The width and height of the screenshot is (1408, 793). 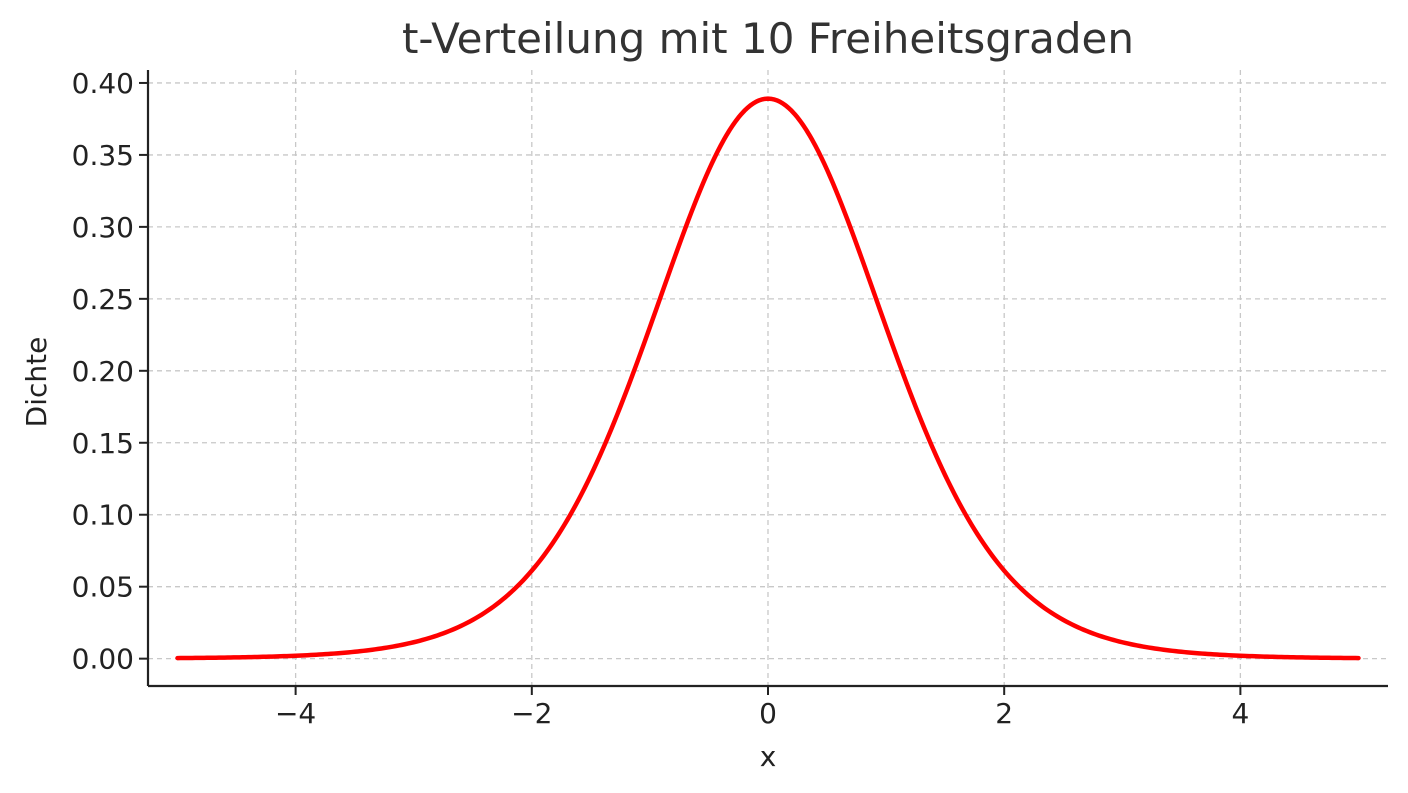 What do you see at coordinates (103, 587) in the screenshot?
I see `y-tick-label: 0.05` at bounding box center [103, 587].